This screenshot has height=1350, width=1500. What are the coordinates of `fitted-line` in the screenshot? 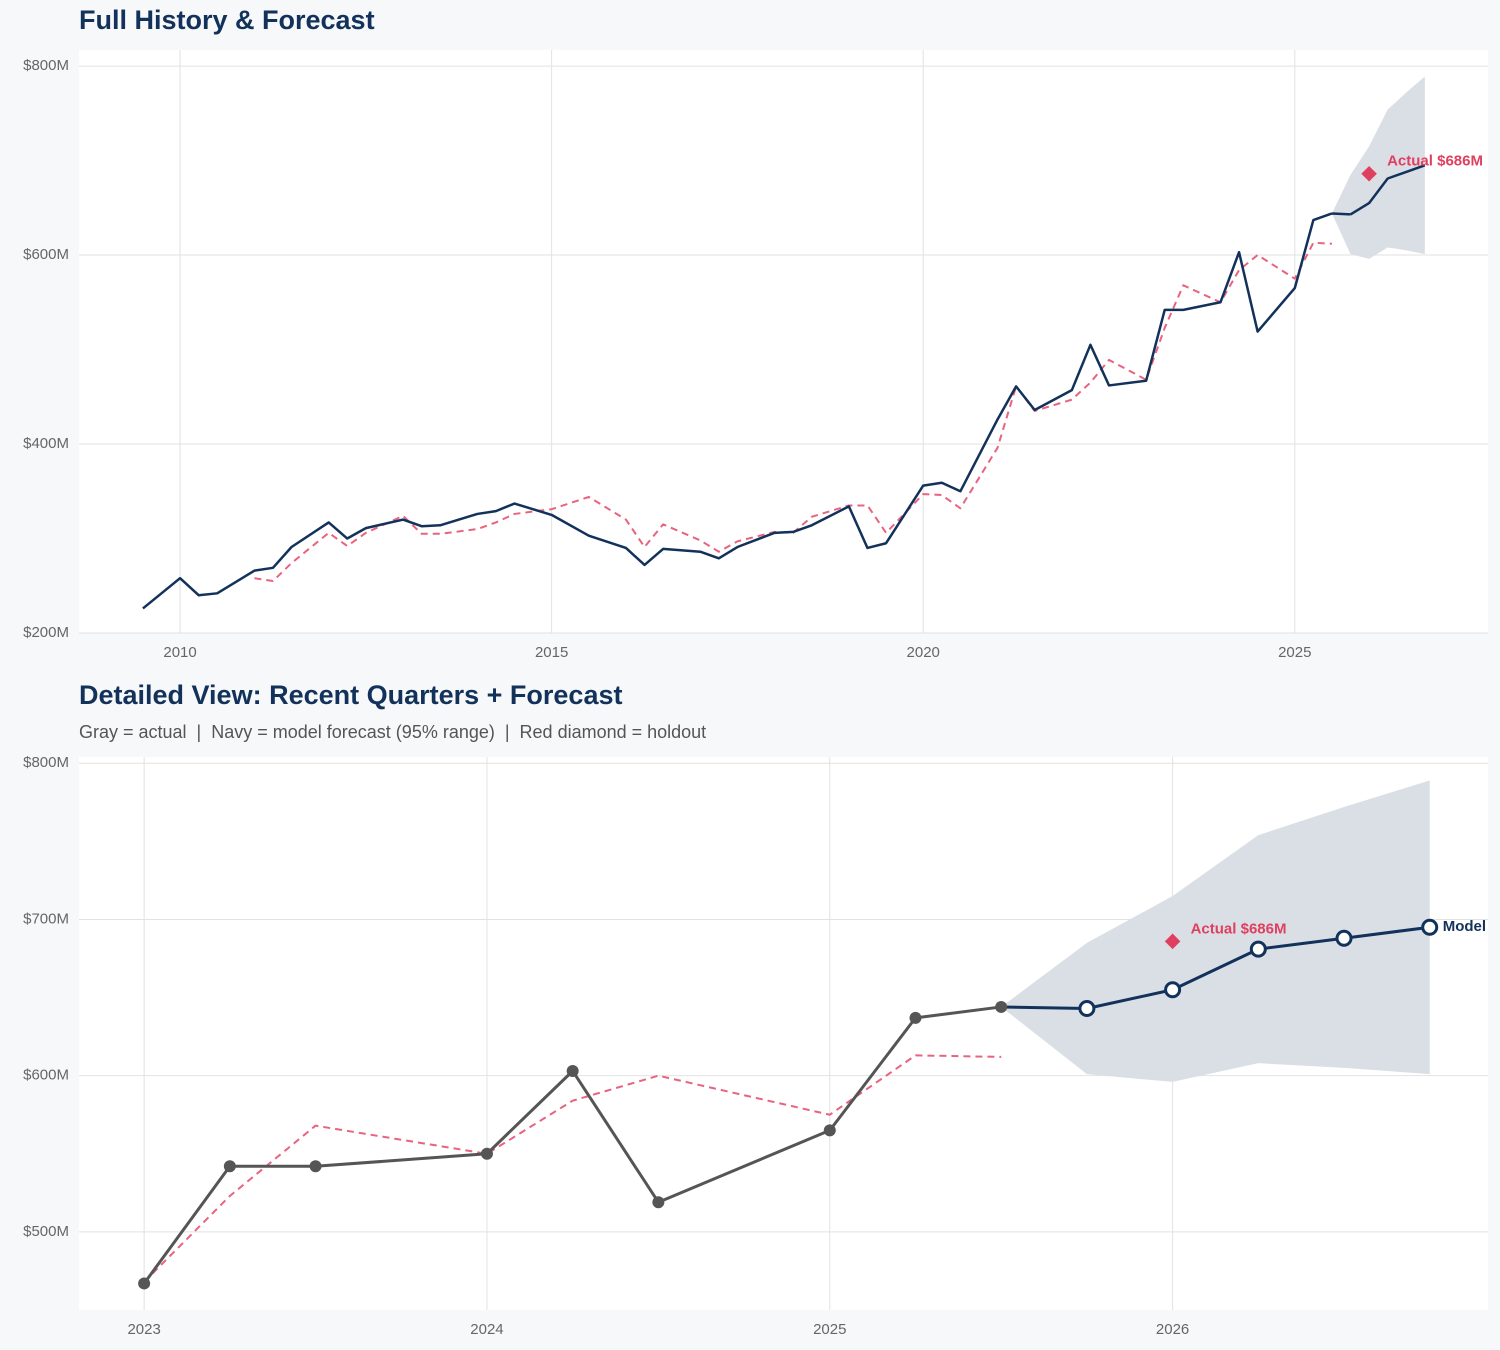 It's located at (572, 1168).